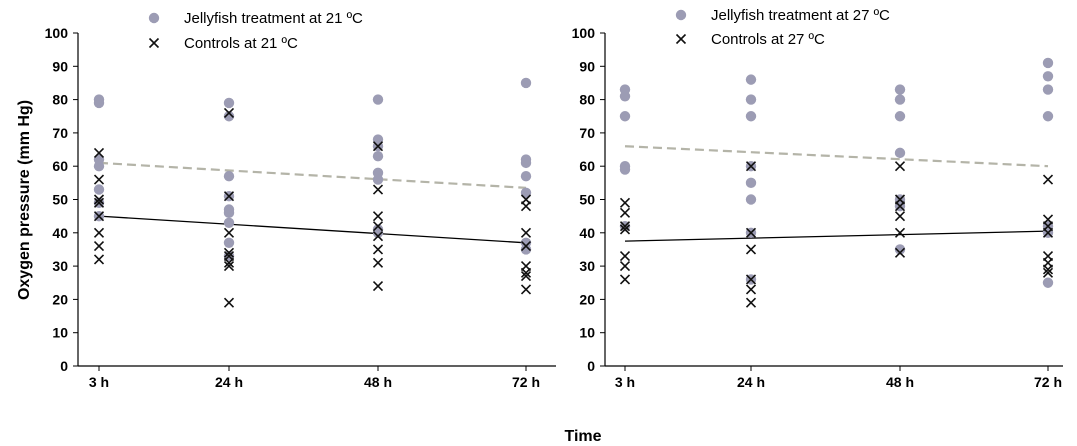  I want to click on x-axis-title: Time, so click(582, 436).